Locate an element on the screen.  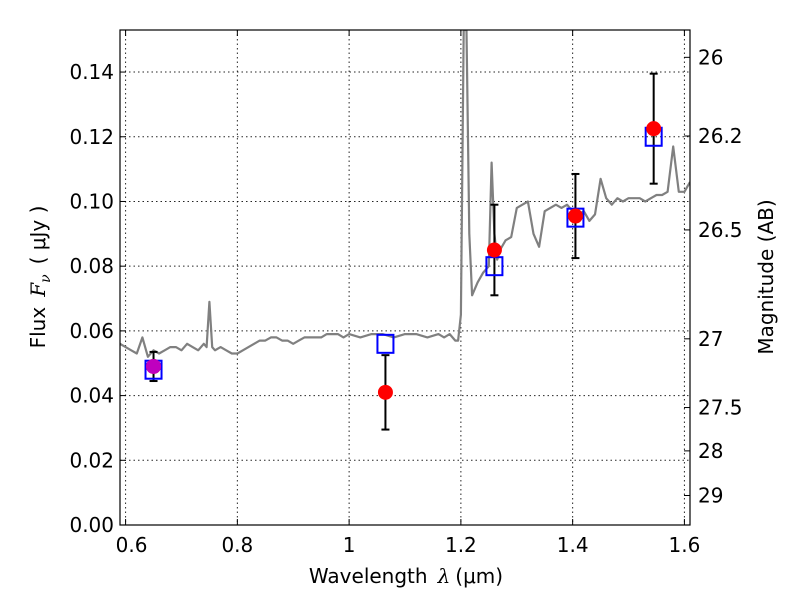
y-tick-label: 0.08 is located at coordinates (91, 266).